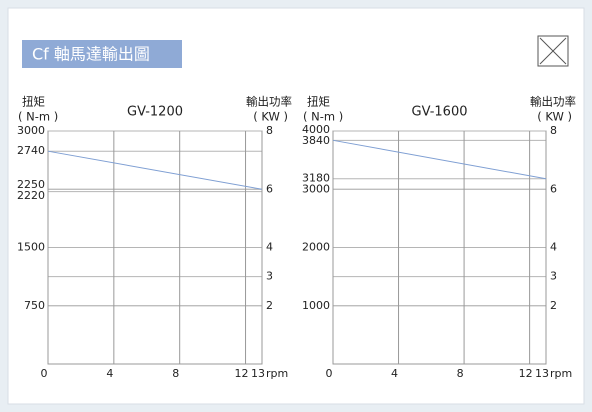  What do you see at coordinates (316, 129) in the screenshot?
I see `y-tick-label: 4000` at bounding box center [316, 129].